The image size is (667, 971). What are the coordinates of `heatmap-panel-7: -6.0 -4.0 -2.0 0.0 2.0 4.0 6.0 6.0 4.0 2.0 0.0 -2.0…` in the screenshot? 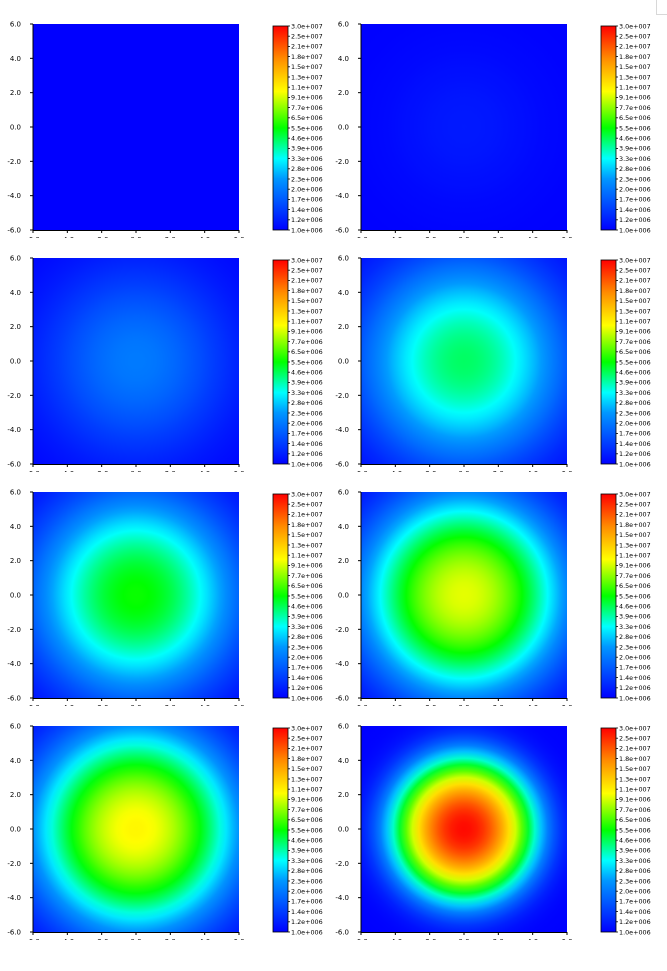 It's located at (165, 827).